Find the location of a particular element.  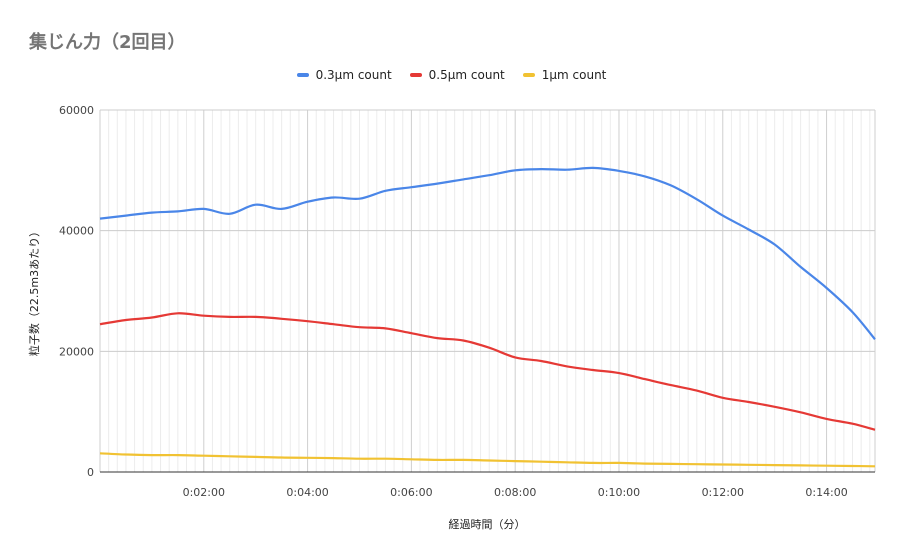

legend-item-0: 0.3µm count is located at coordinates (344, 75).